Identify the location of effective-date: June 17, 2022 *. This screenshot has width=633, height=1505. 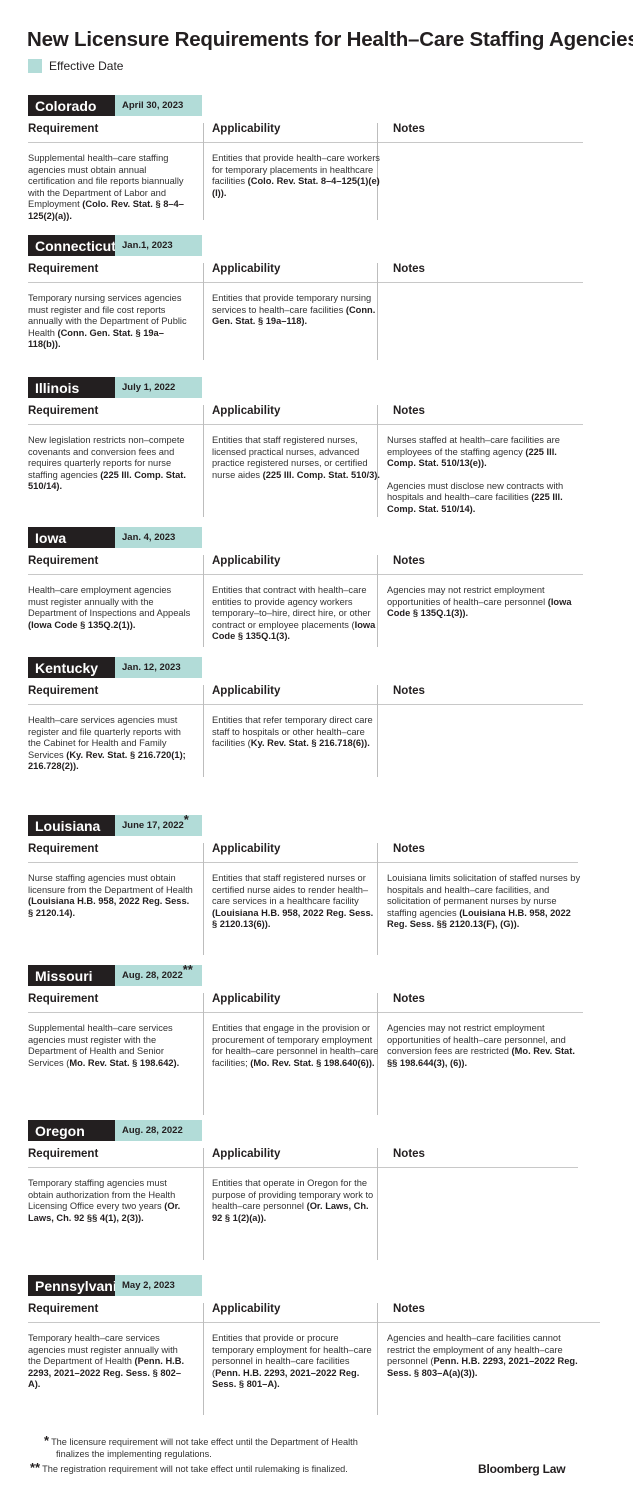
(158, 824).